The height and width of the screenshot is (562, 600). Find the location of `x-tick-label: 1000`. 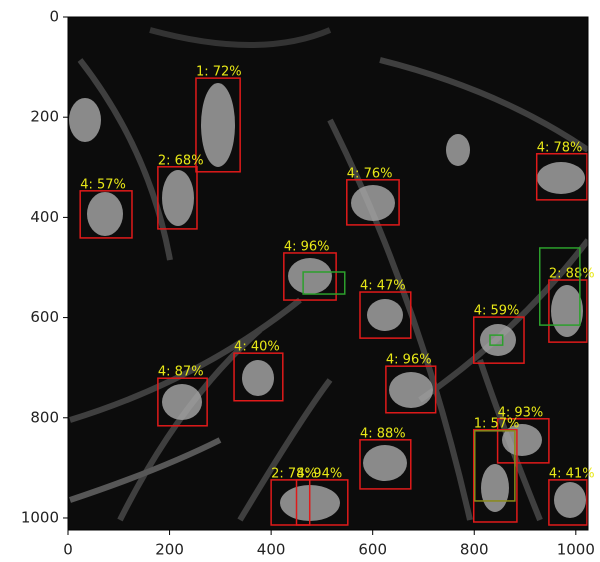

x-tick-label: 1000 is located at coordinates (576, 550).